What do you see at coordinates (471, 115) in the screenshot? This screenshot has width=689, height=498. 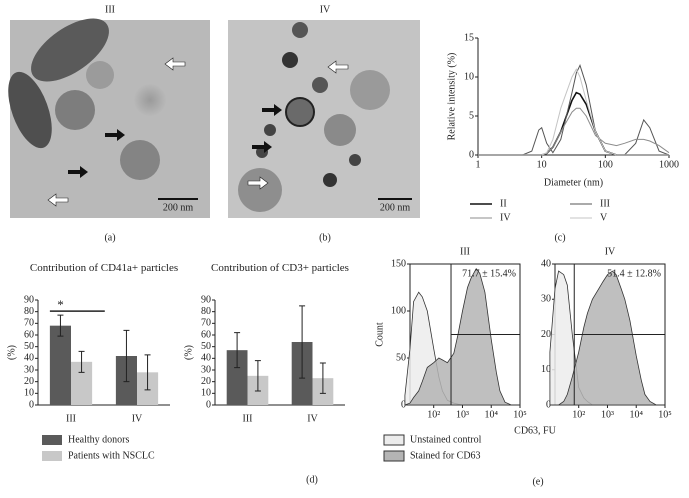 I see `y-tick-label: 5` at bounding box center [471, 115].